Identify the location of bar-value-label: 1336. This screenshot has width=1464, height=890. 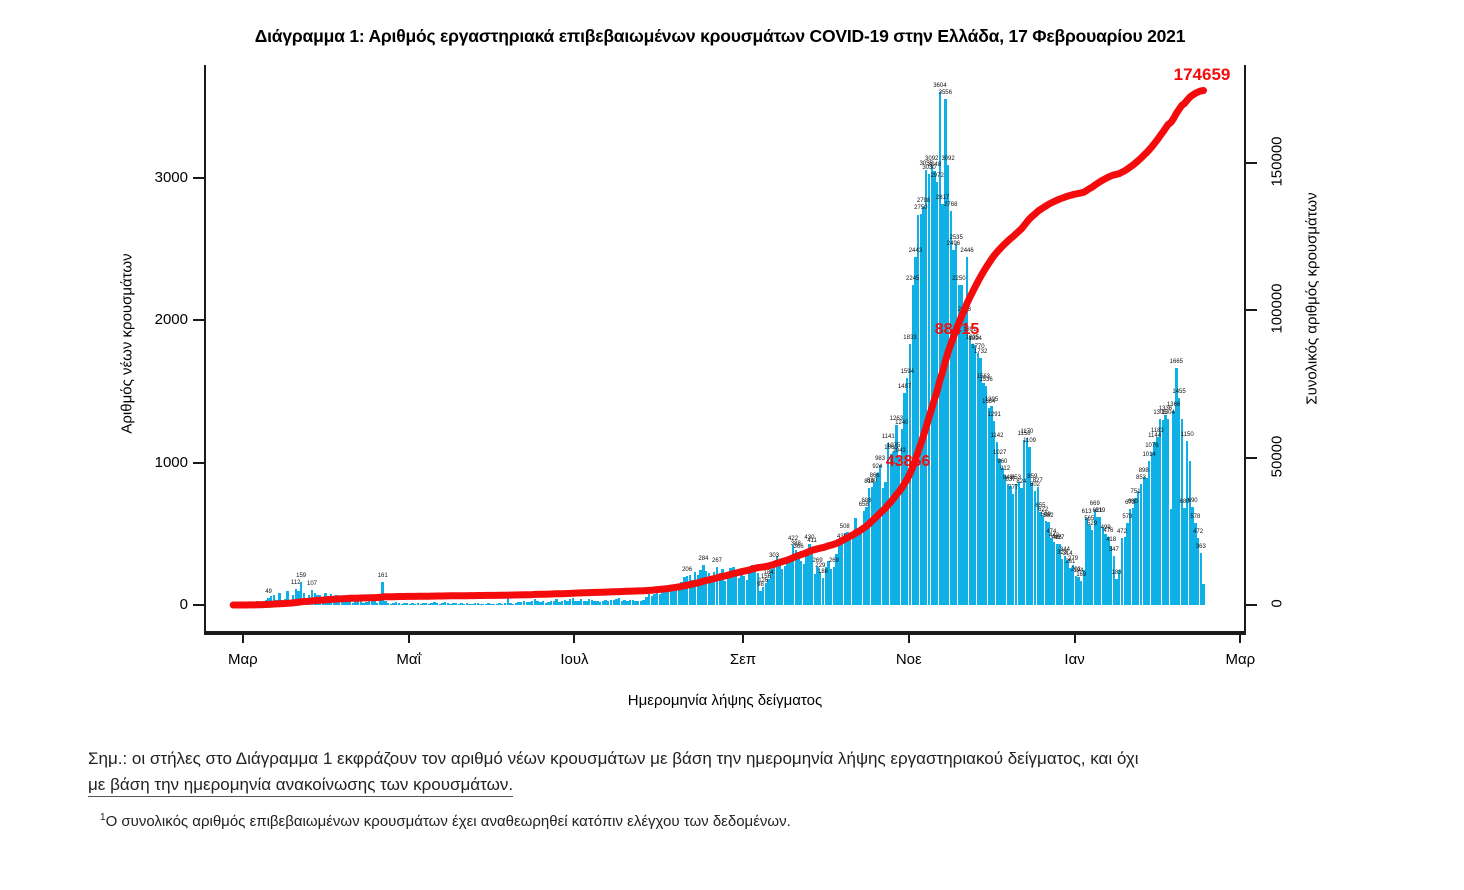
(1165, 408).